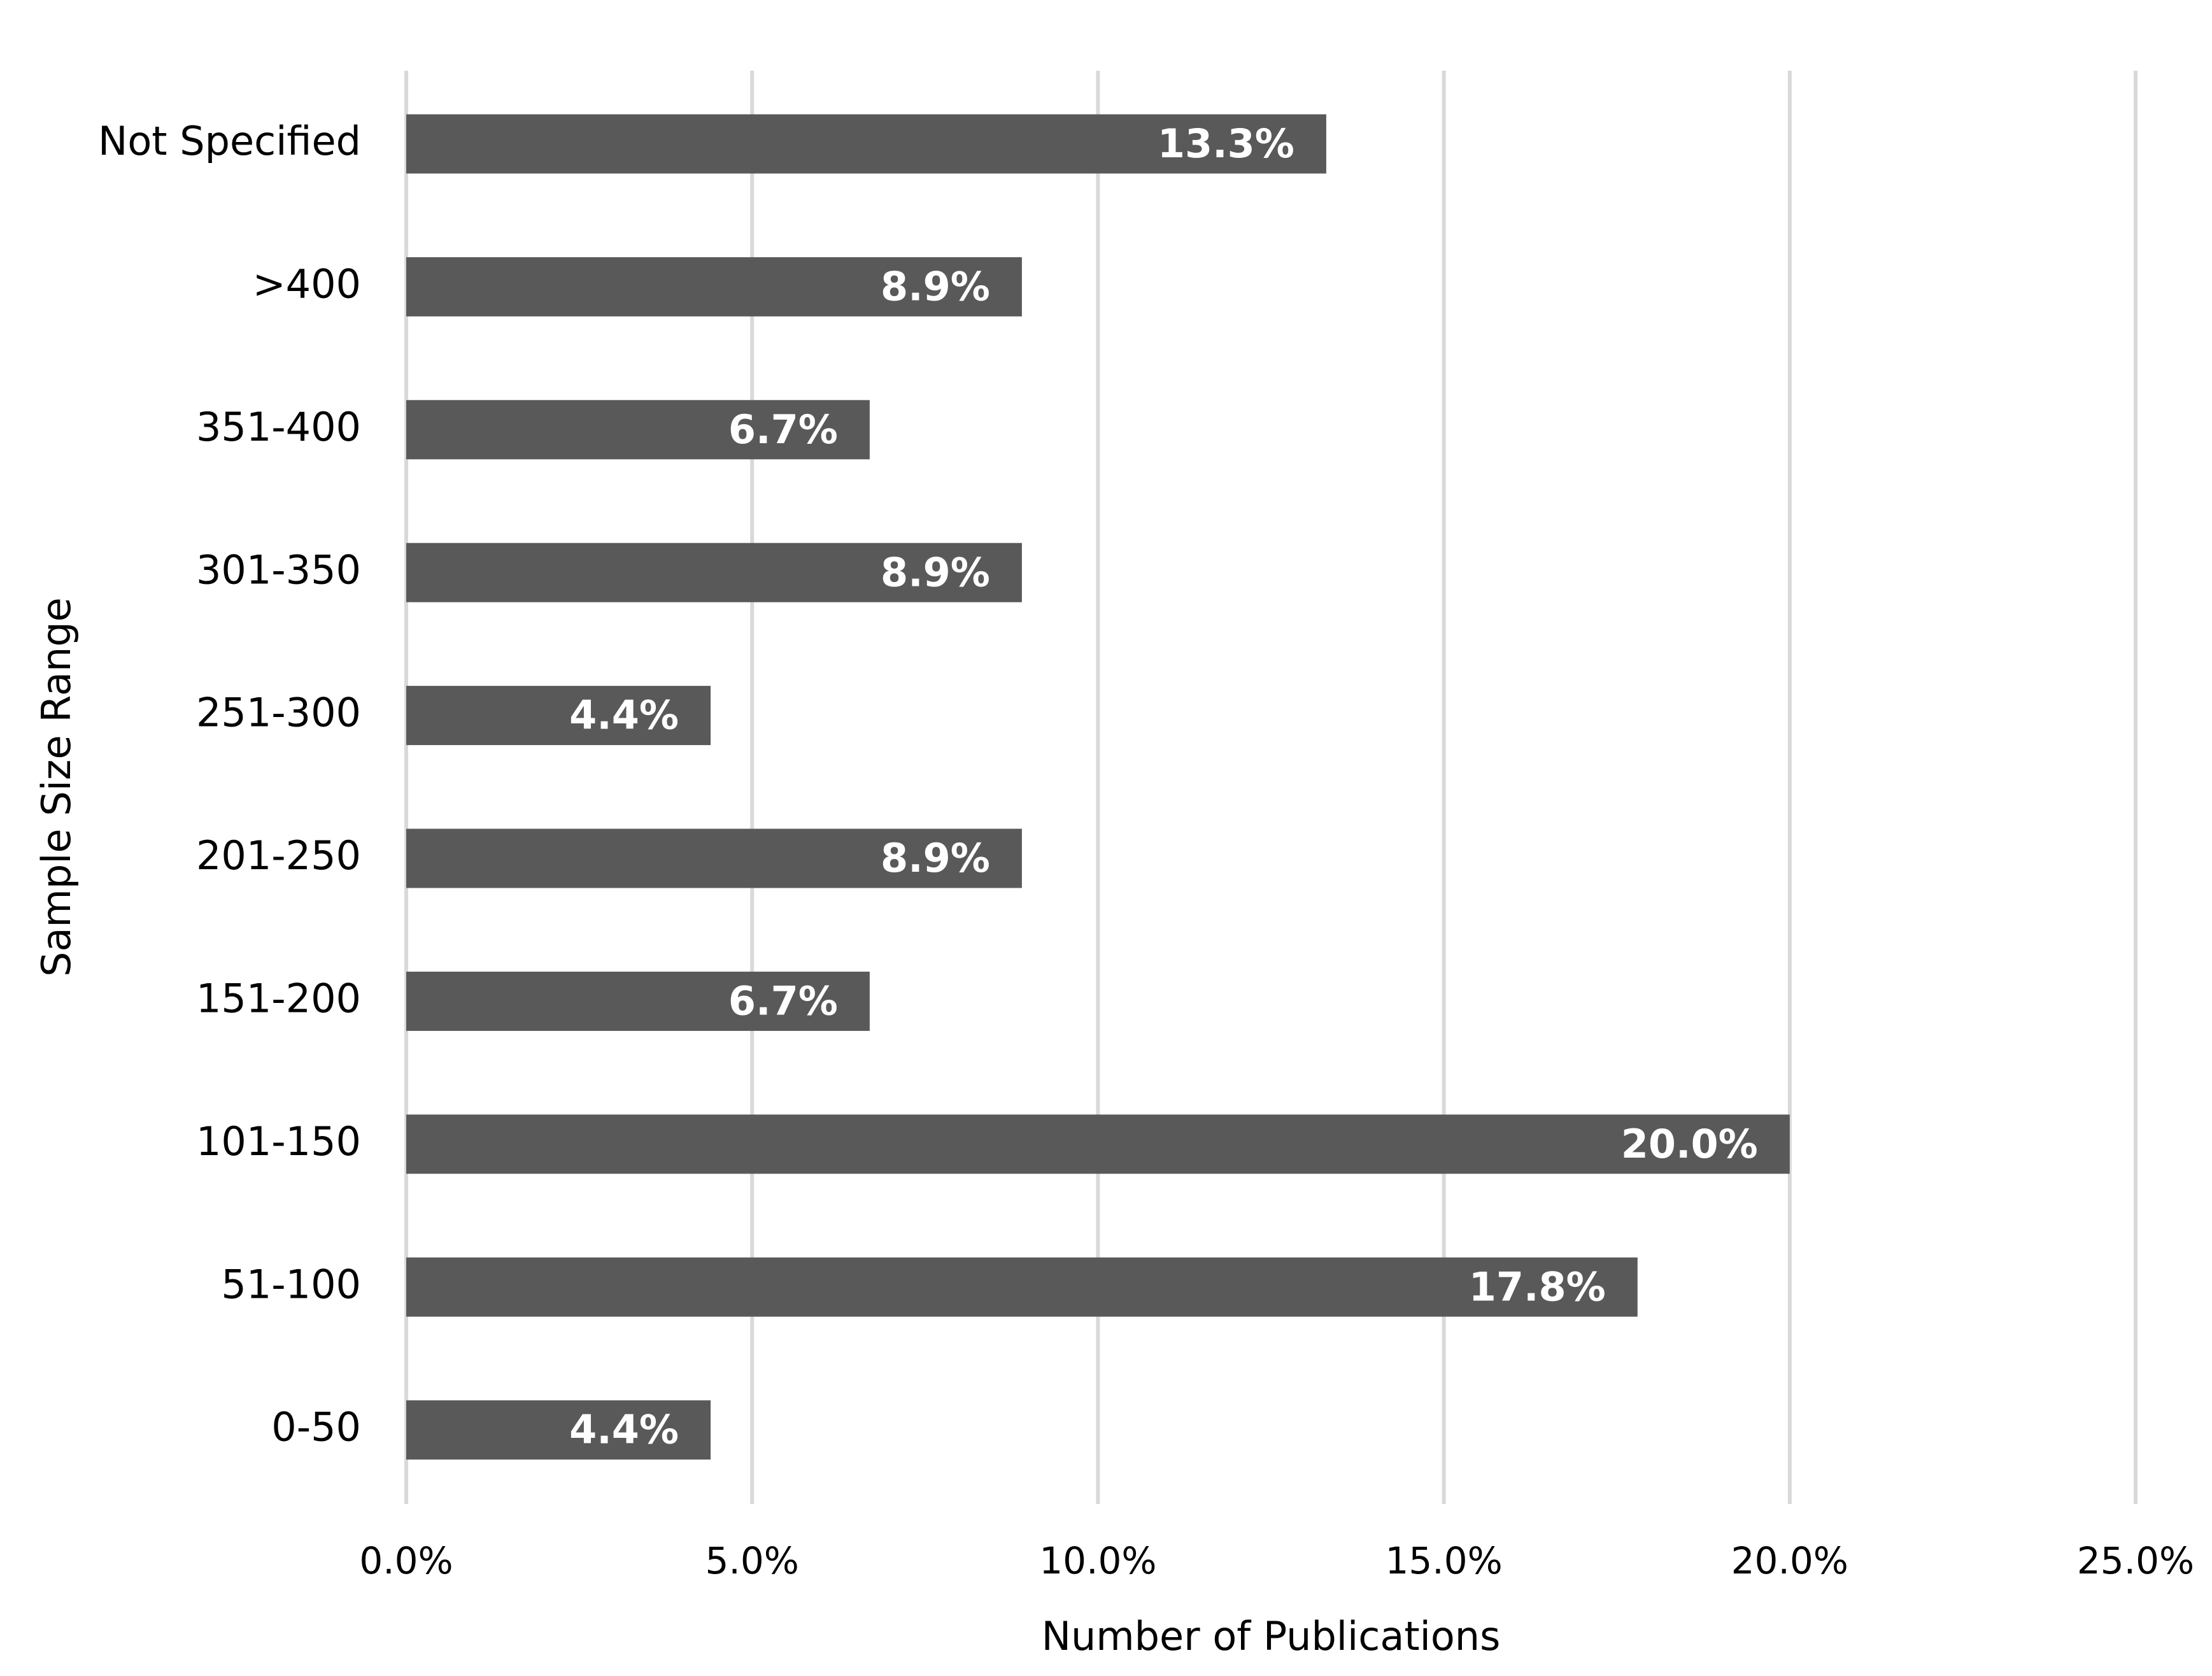 This screenshot has width=2212, height=1676. What do you see at coordinates (278, 569) in the screenshot?
I see `y-tick-label: 301-350` at bounding box center [278, 569].